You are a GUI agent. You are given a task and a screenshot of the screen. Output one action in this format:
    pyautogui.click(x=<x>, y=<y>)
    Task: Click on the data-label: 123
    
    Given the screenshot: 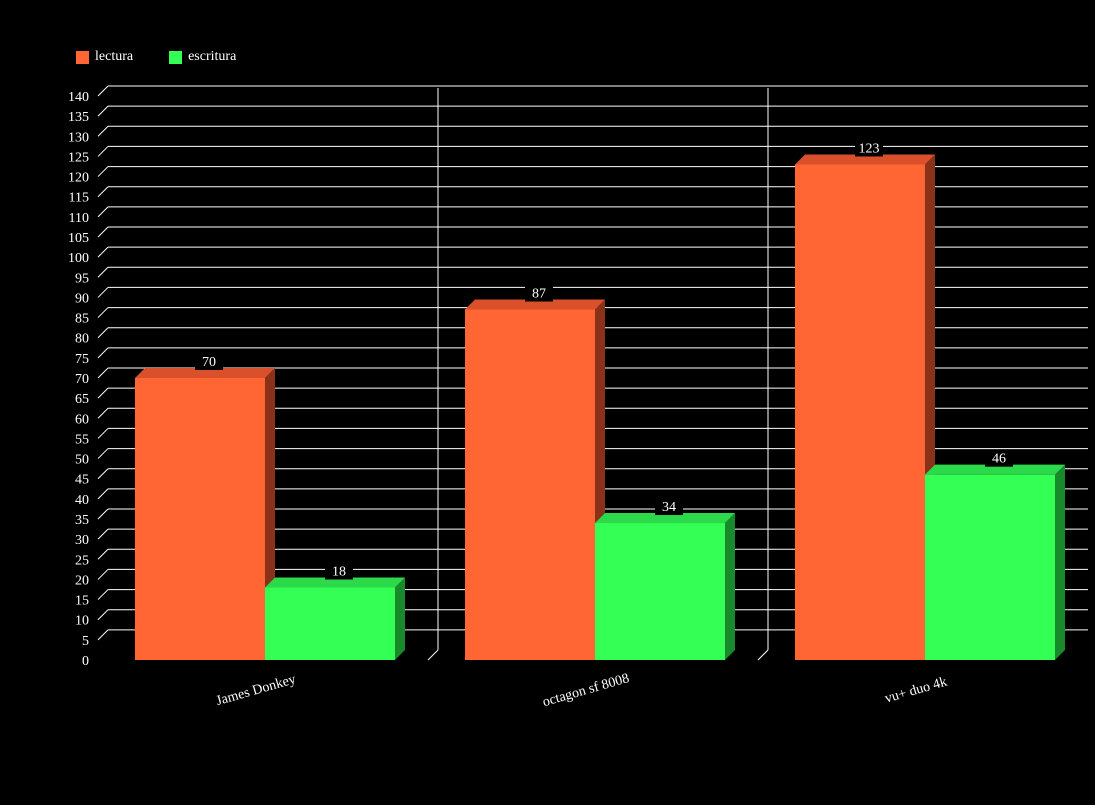 What is the action you would take?
    pyautogui.click(x=869, y=148)
    